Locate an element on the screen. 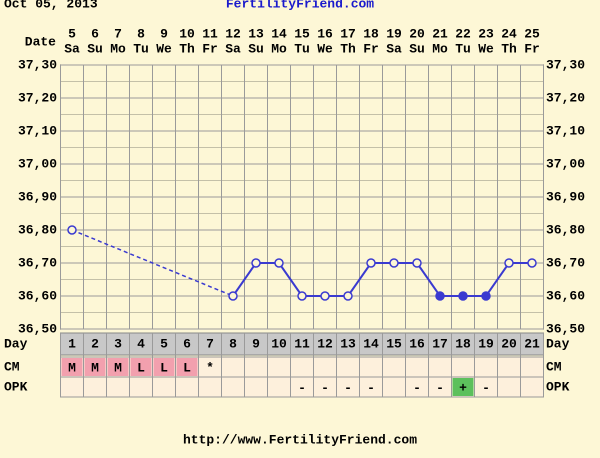 The height and width of the screenshot is (458, 600). y2-tick-label: 36,90 is located at coordinates (565, 196).